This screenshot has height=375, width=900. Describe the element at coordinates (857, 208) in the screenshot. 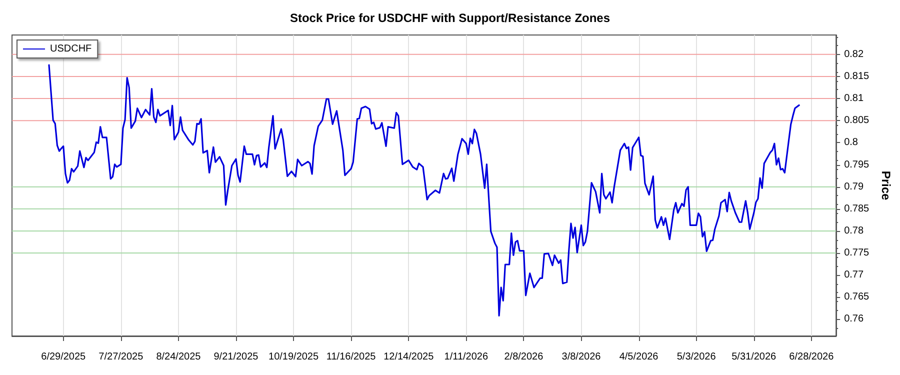

I see `y-tick-label: 0.785` at that location.